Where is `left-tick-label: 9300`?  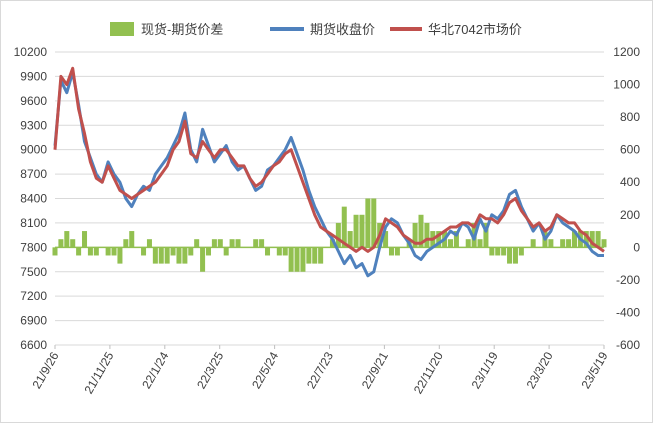
left-tick-label: 9300 is located at coordinates (33, 125).